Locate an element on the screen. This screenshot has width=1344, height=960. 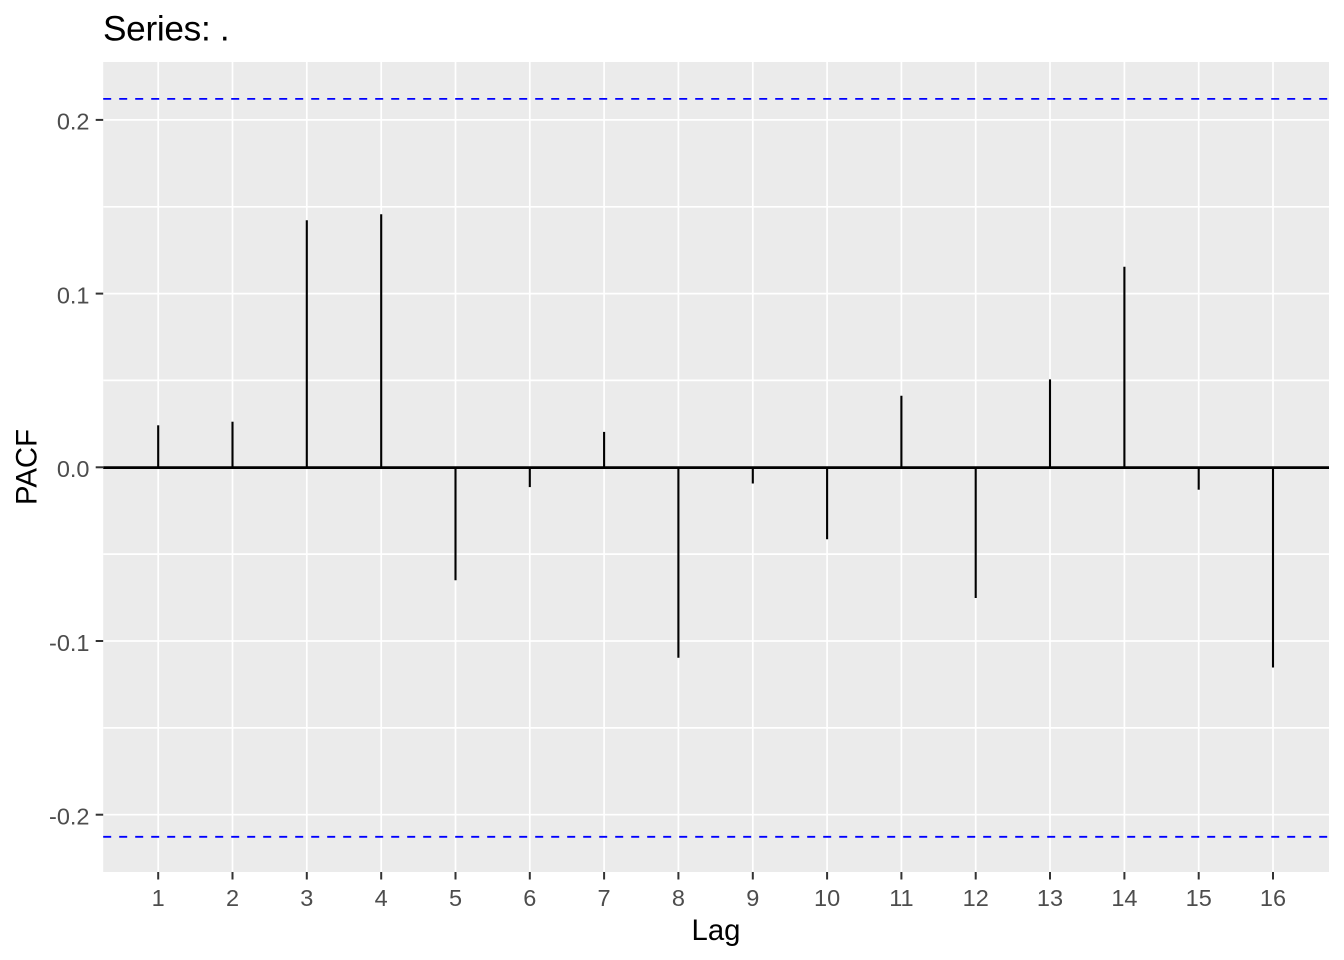
svg-text: 16 is located at coordinates (1273, 898).